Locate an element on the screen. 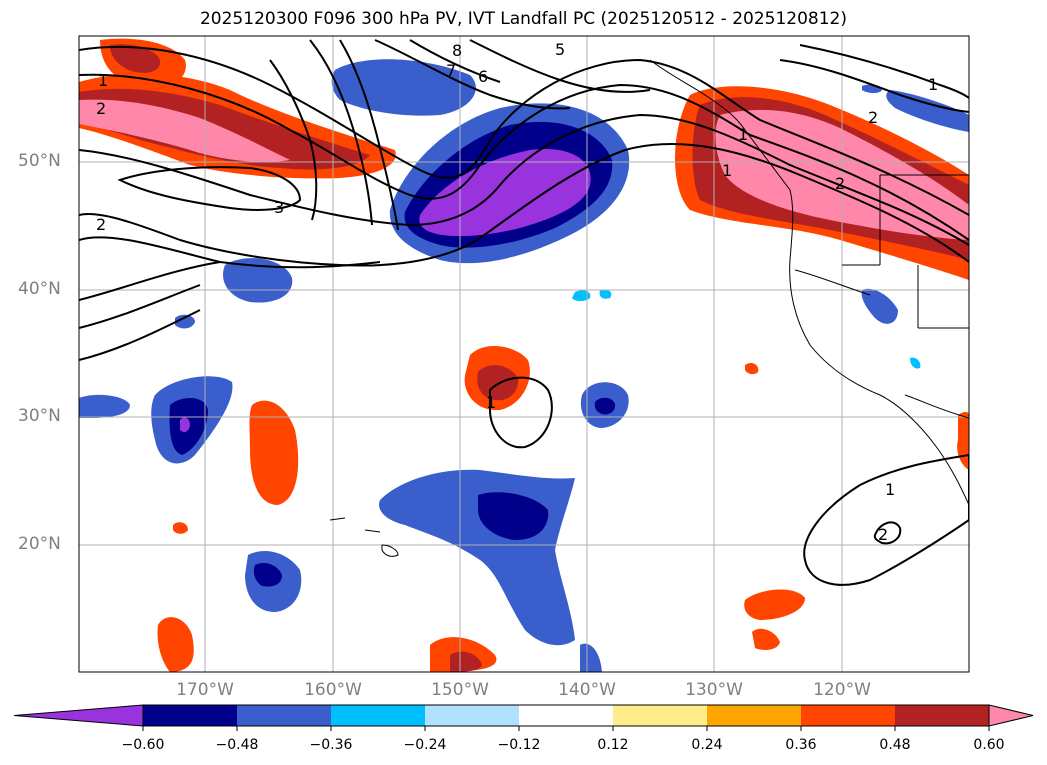 The image size is (1047, 765). colorbar-tick-label: −0.48 is located at coordinates (237, 745).